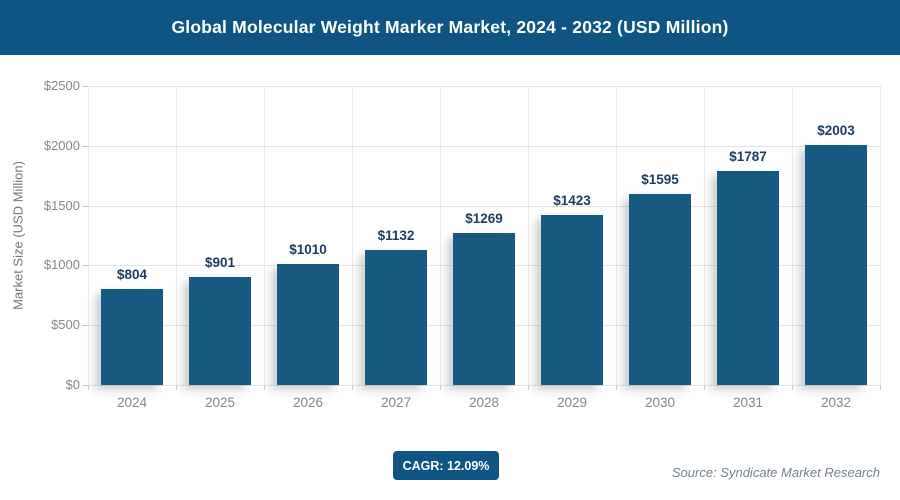 The height and width of the screenshot is (500, 900). What do you see at coordinates (18, 235) in the screenshot?
I see `y-axis-title: Market Size (USD Million)` at bounding box center [18, 235].